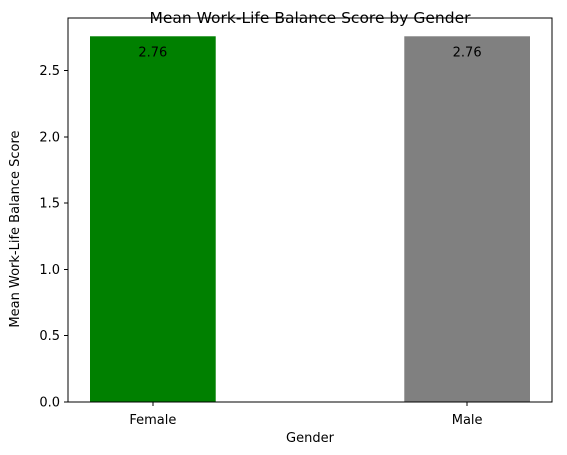 The width and height of the screenshot is (567, 455). What do you see at coordinates (49, 71) in the screenshot?
I see `y-tick-label: 2.5` at bounding box center [49, 71].